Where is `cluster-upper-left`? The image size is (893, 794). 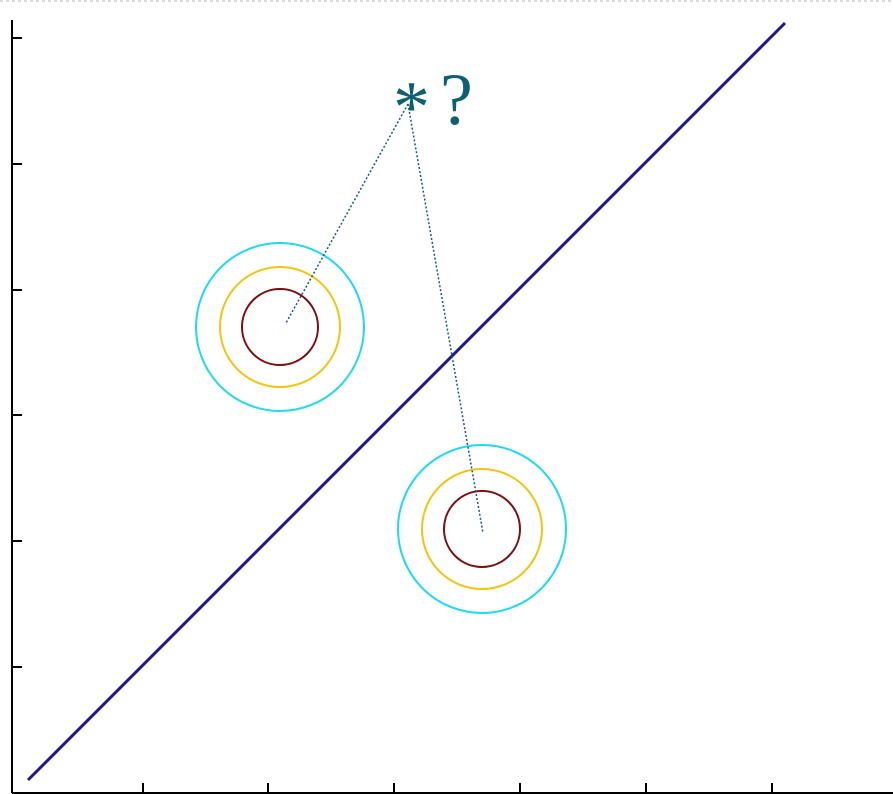 cluster-upper-left is located at coordinates (280, 327).